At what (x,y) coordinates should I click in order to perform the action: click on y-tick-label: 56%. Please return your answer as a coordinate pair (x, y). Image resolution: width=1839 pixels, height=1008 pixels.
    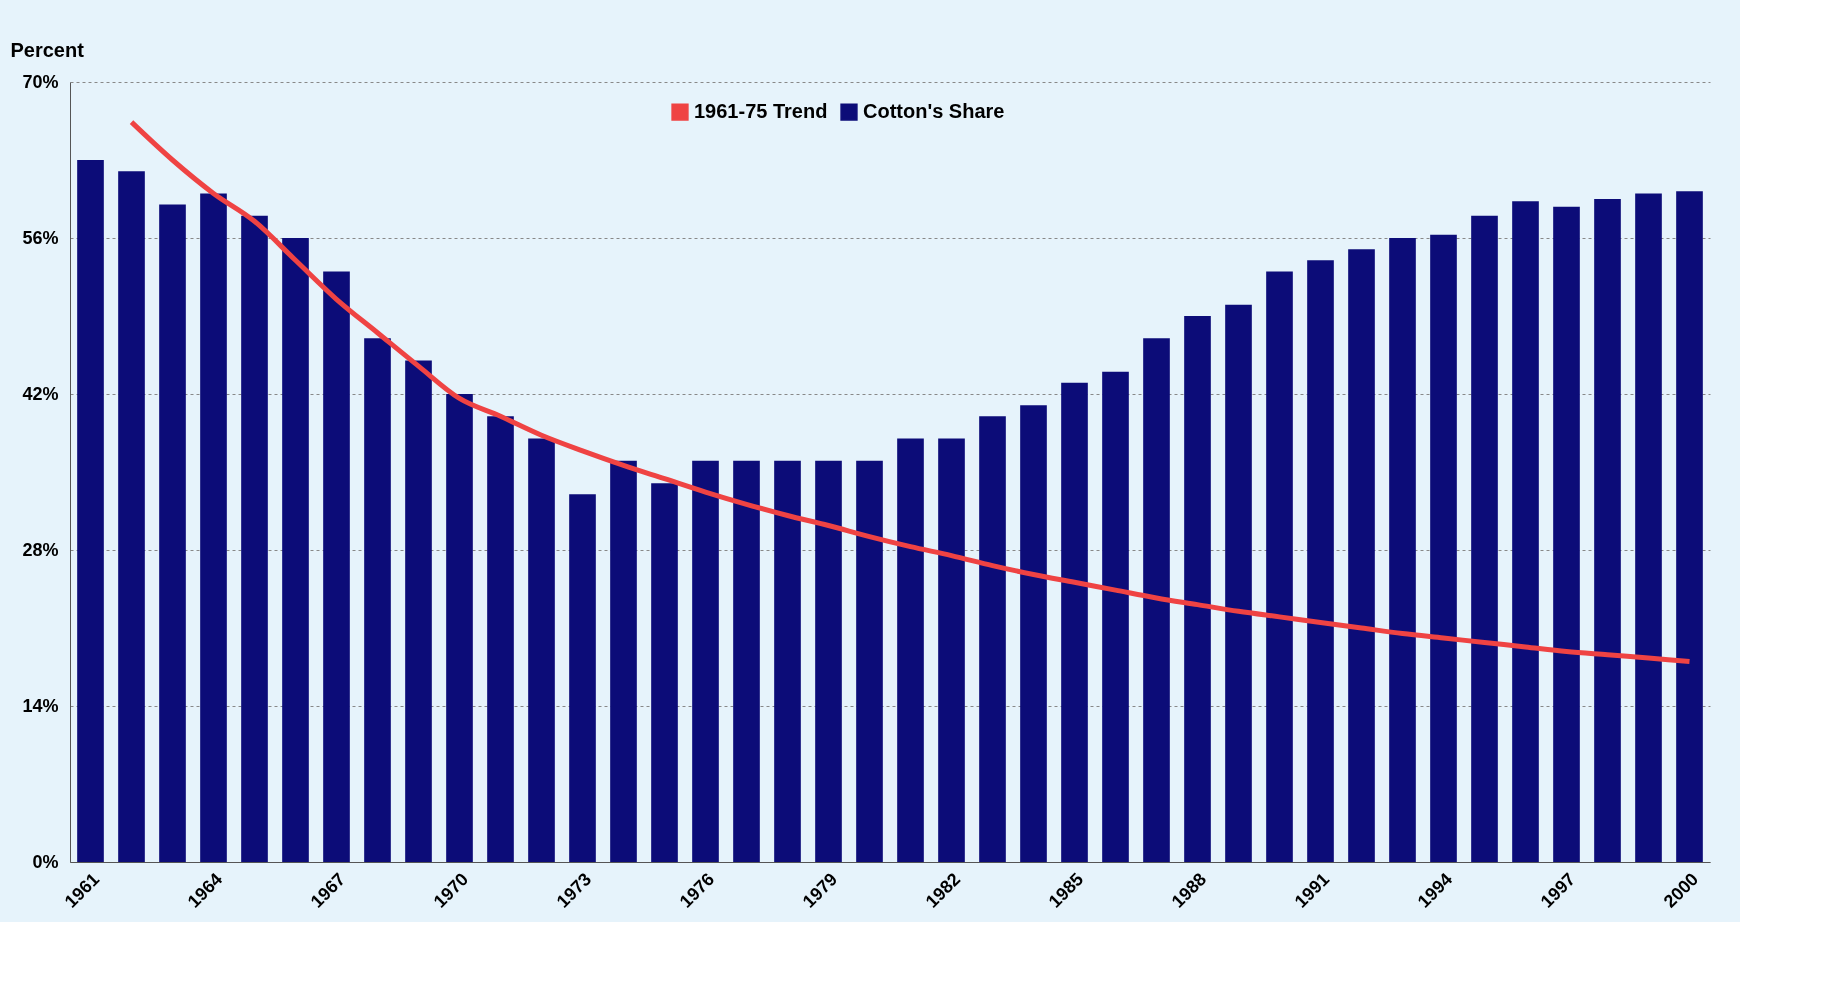
    Looking at the image, I should click on (40, 237).